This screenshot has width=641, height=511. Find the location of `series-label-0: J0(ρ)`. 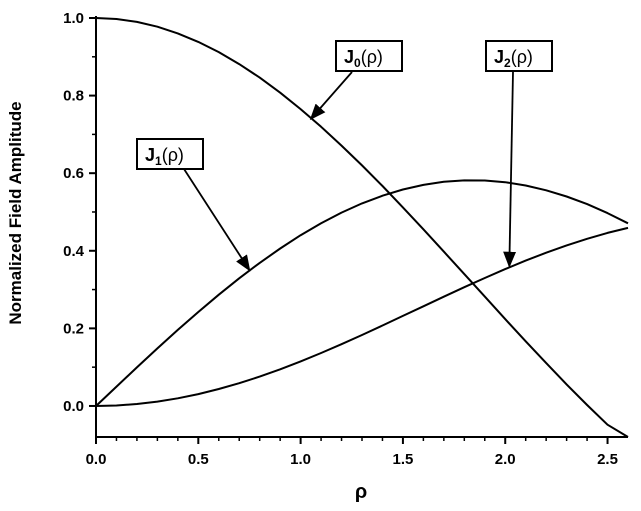

series-label-0: J0(ρ) is located at coordinates (356, 80).